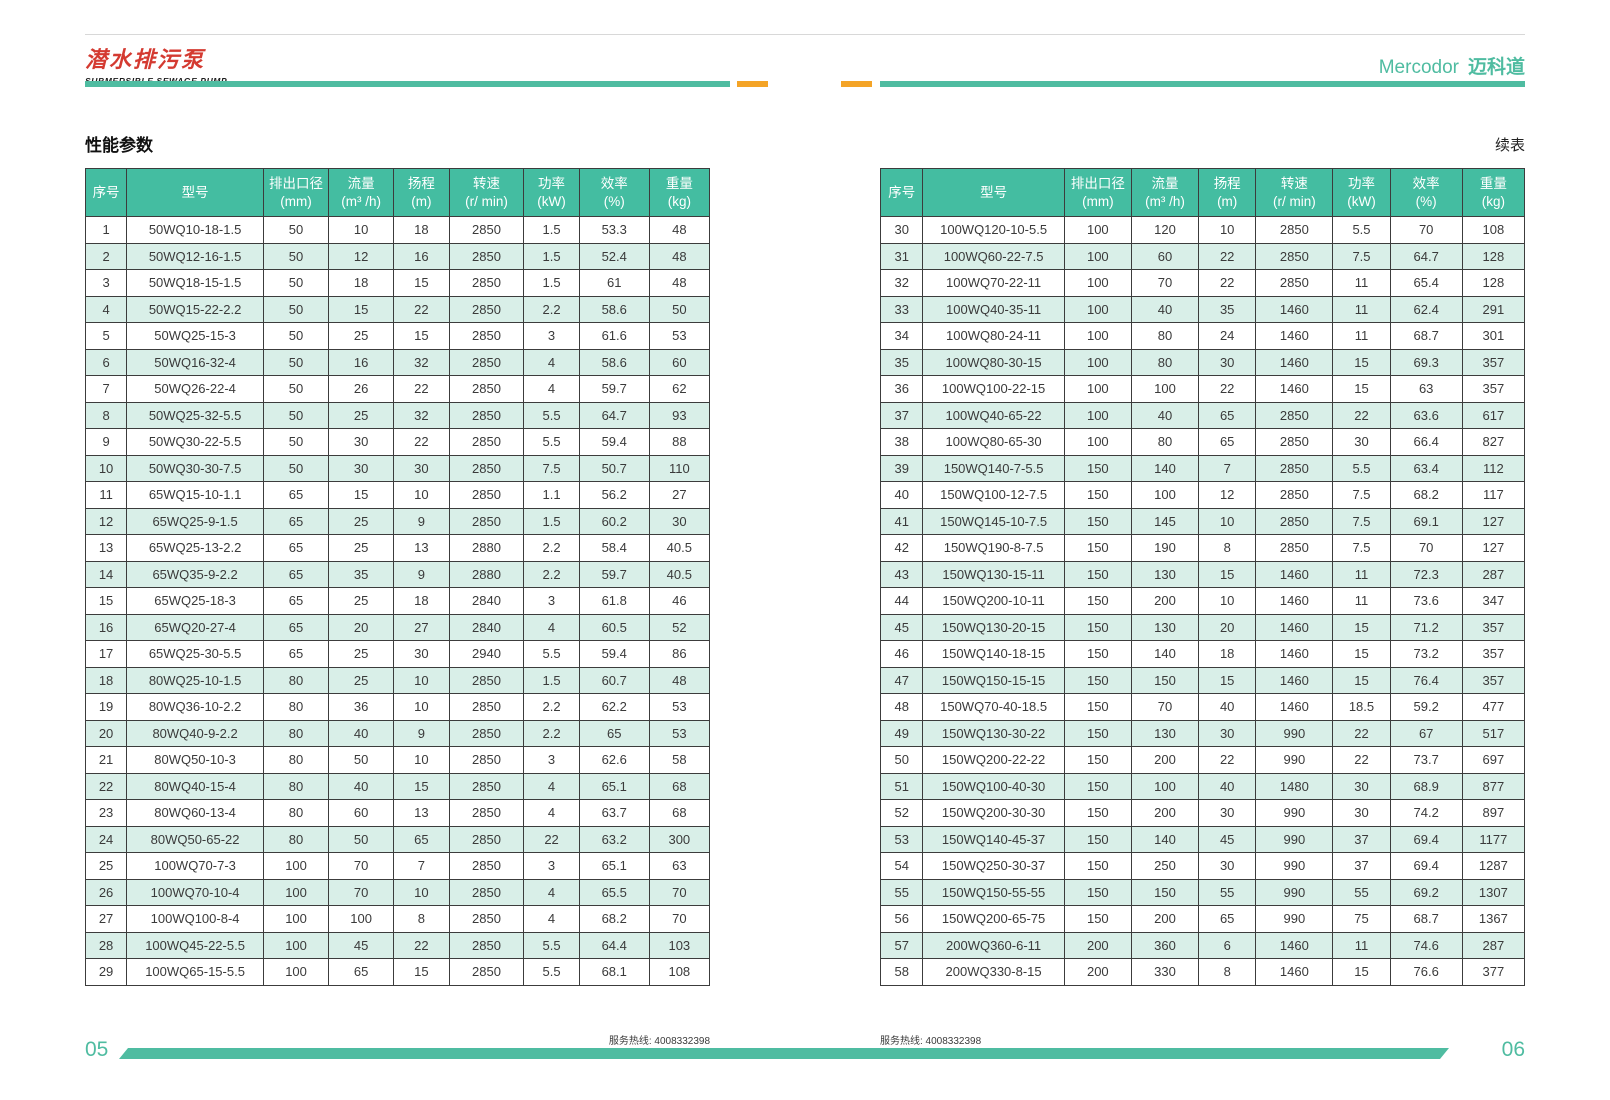  I want to click on table-cell: 7.5, so click(1361, 548).